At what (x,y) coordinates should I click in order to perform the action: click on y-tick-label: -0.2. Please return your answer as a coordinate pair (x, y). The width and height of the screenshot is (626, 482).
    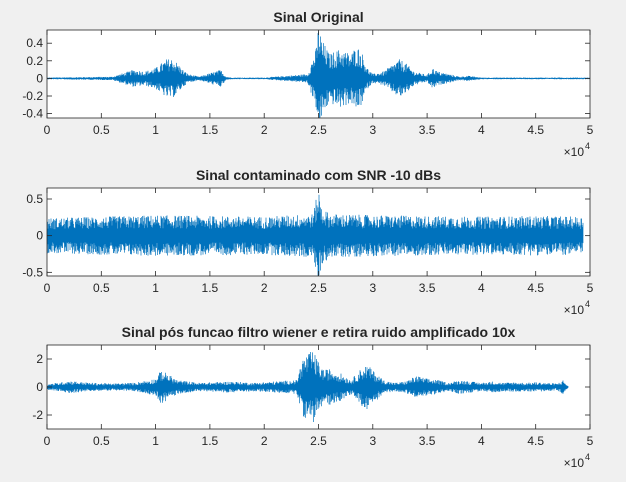
    Looking at the image, I should click on (32, 96).